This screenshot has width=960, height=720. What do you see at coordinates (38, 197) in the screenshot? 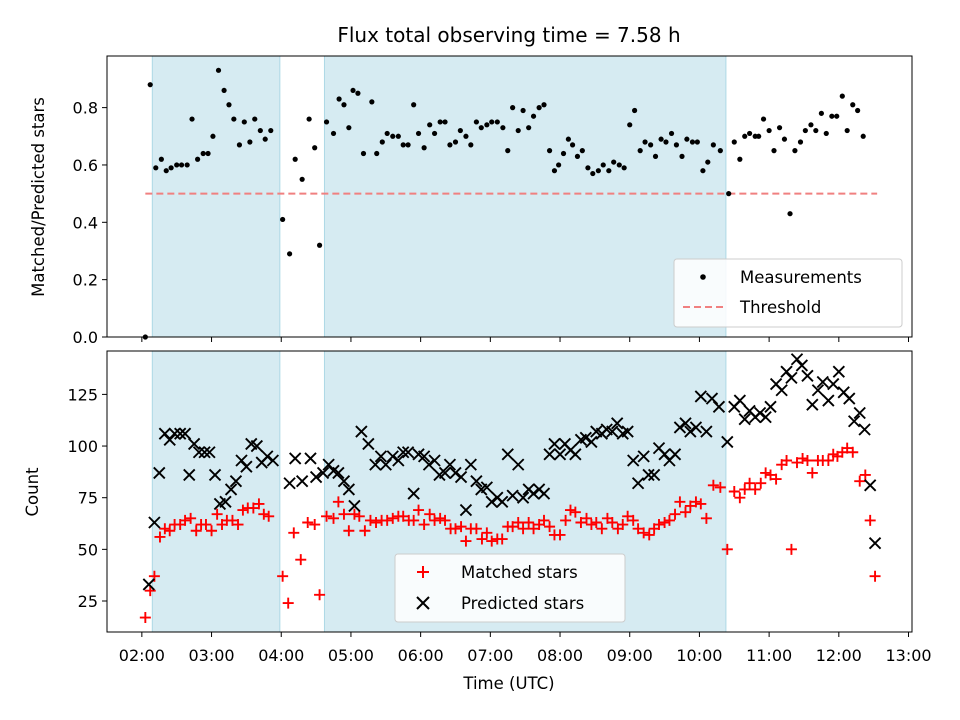
I see `y-axis-label-ratio: Matched/Predicted stars` at bounding box center [38, 197].